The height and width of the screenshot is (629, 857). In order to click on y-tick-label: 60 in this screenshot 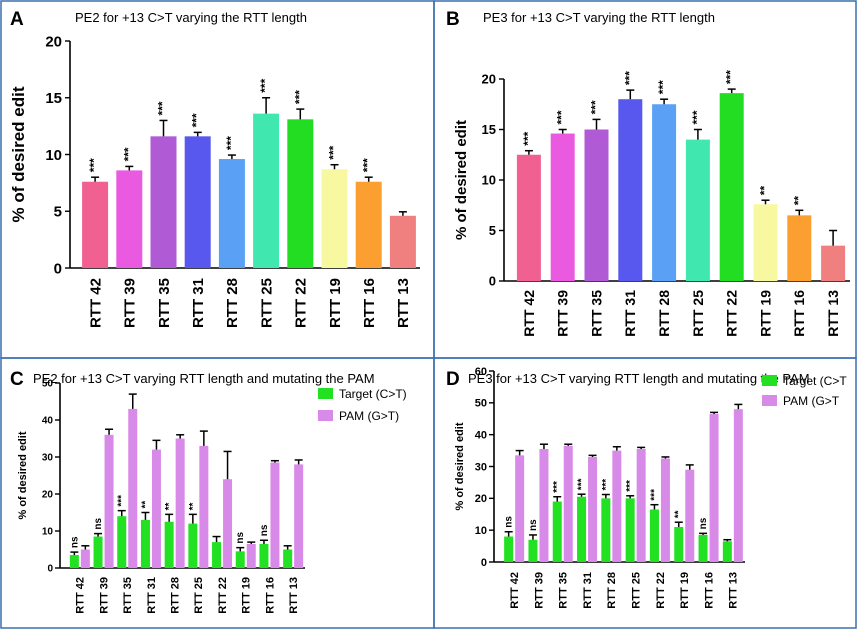, I will do `click(481, 372)`.